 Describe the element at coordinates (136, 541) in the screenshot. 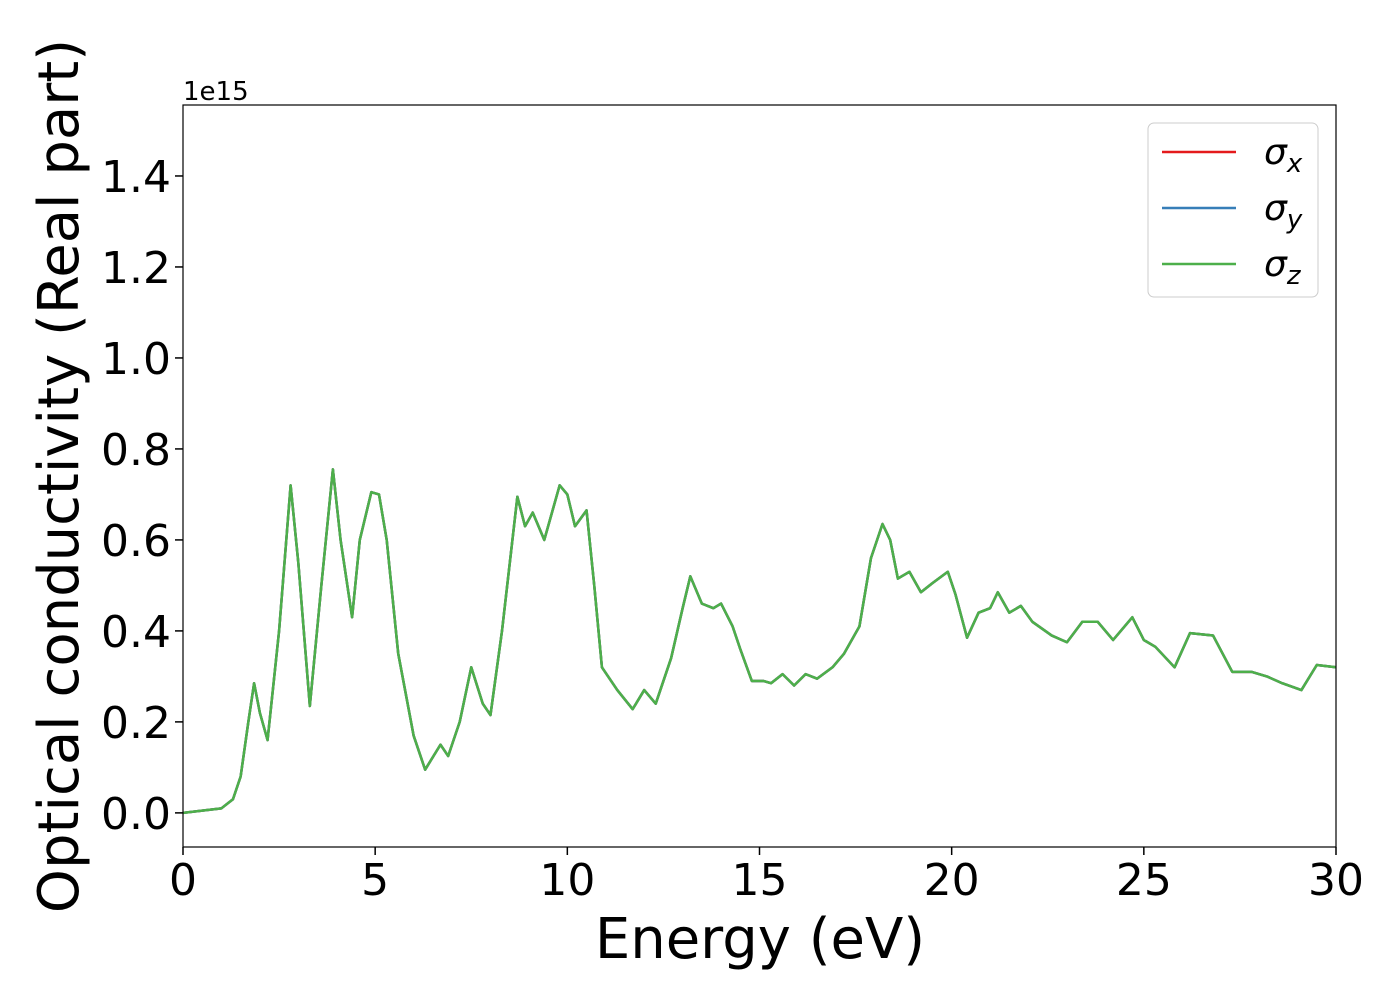

I see `y-tick-label: 0.6` at that location.